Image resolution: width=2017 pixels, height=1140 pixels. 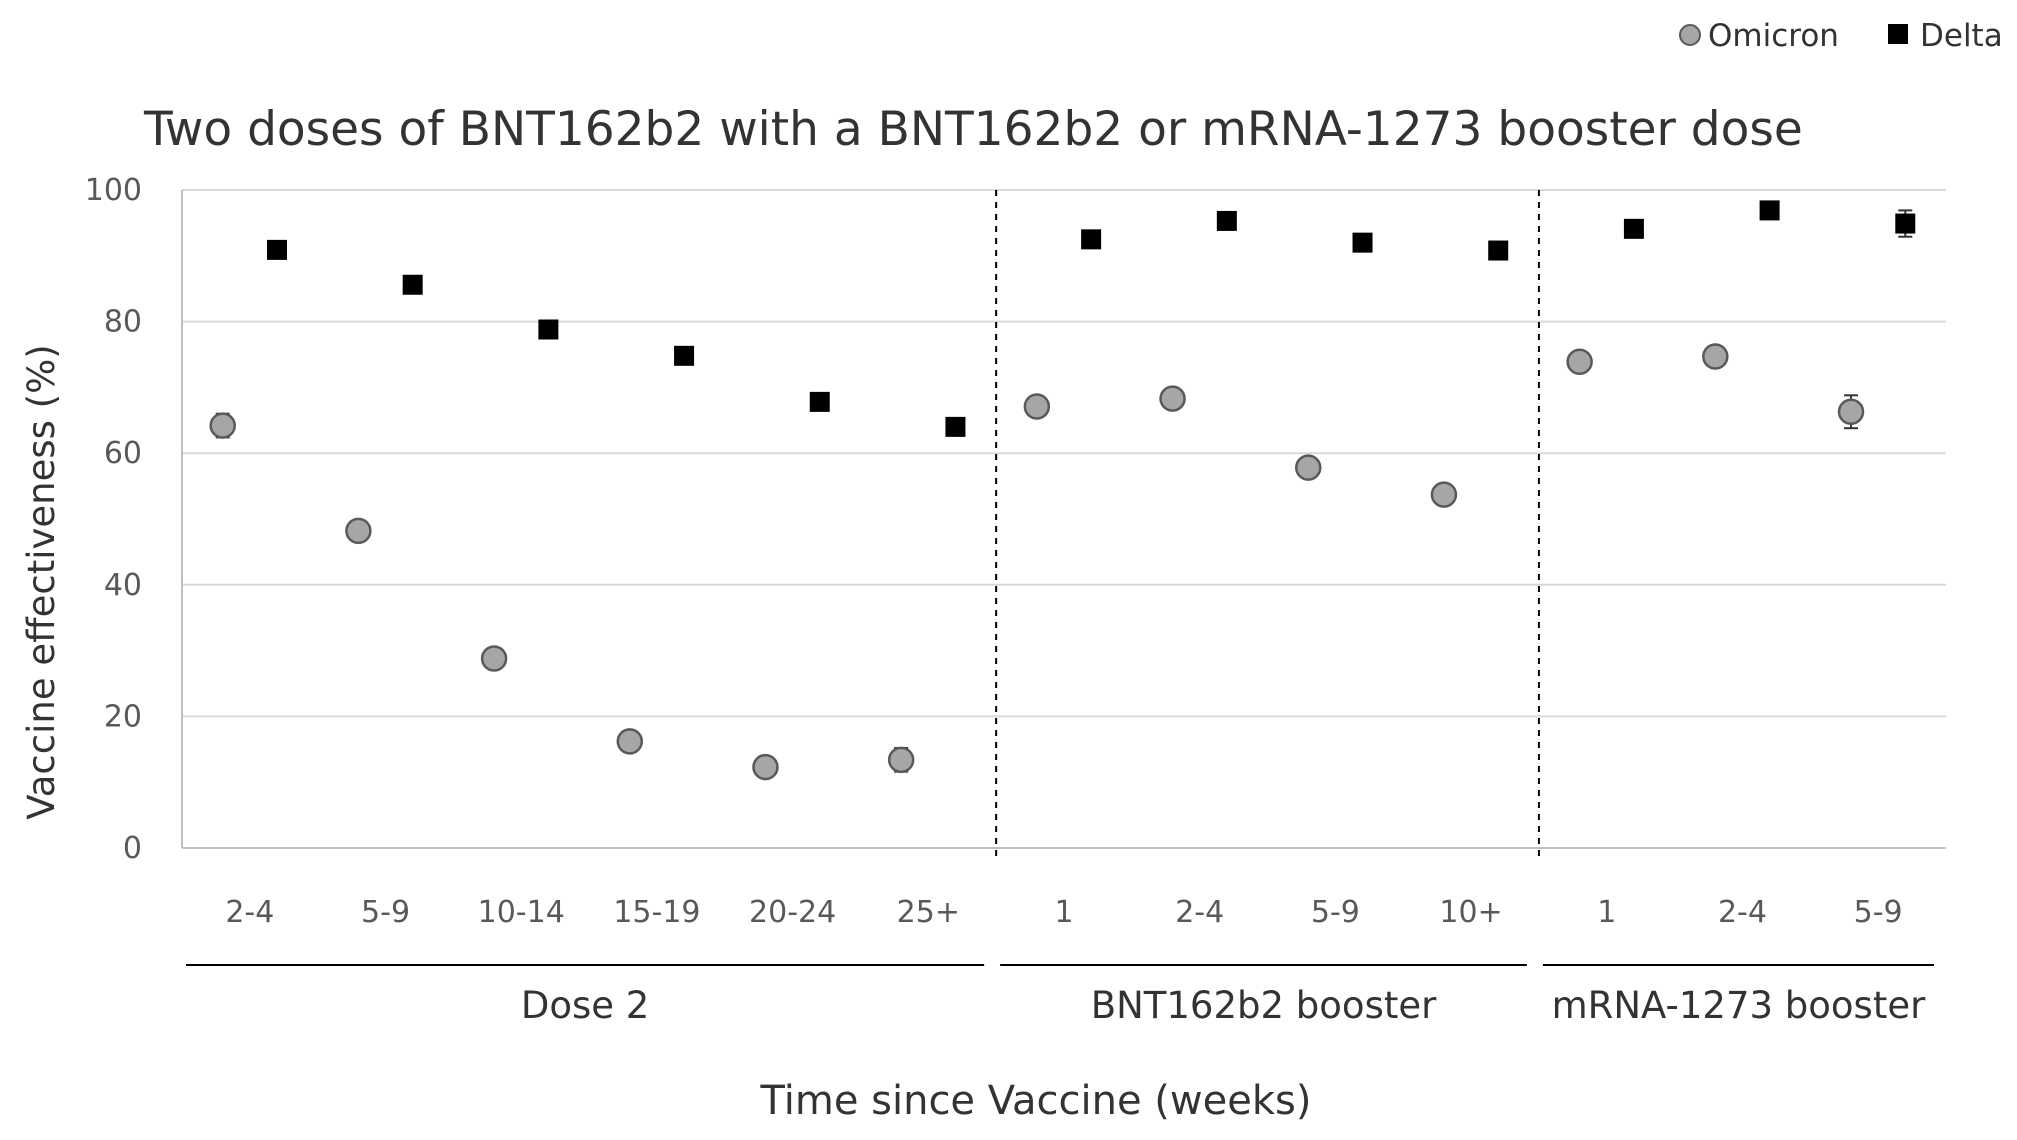 I want to click on legend: Omicron Delta, so click(x=1841, y=36).